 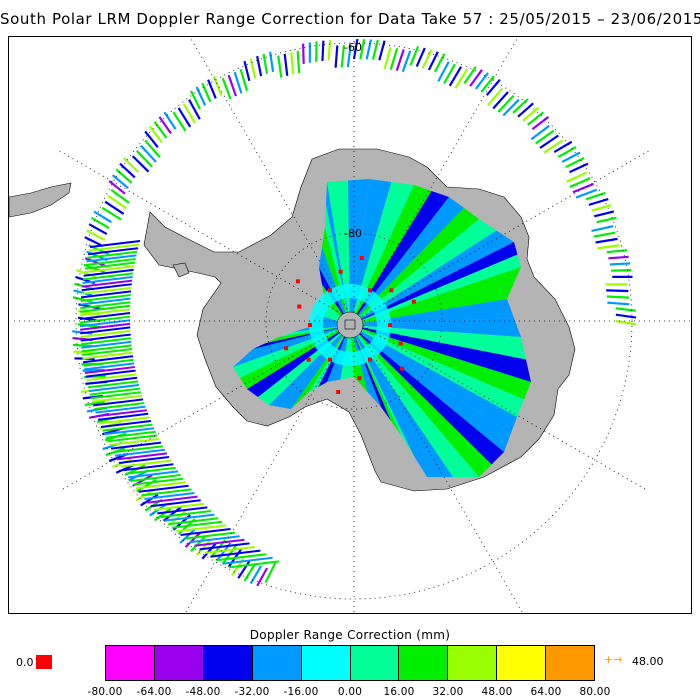 I want to click on graticule-labels: -60 -80, so click(x=353, y=140).